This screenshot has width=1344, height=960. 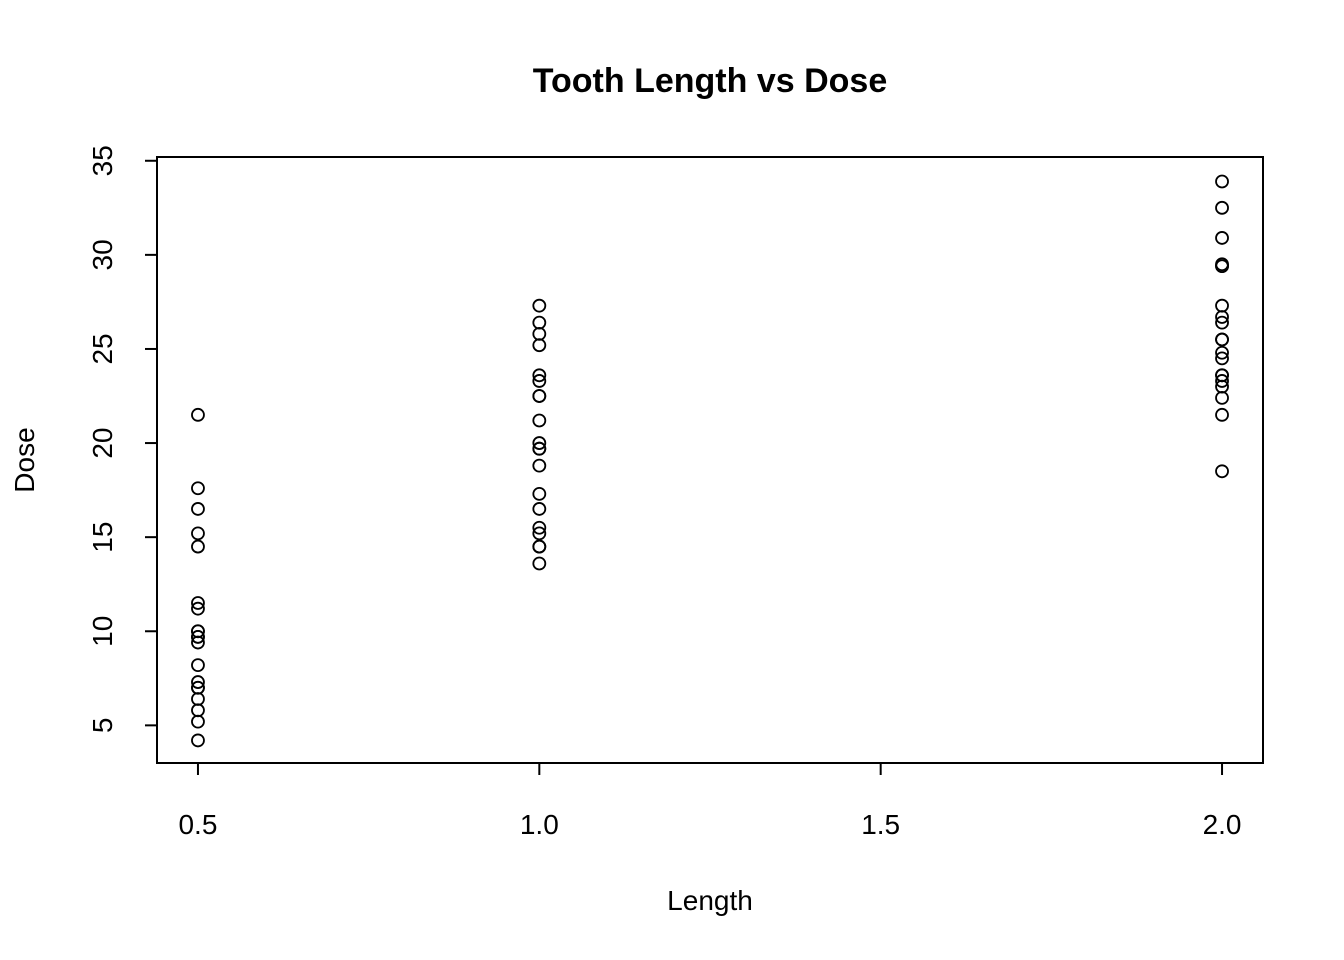 What do you see at coordinates (1222, 824) in the screenshot?
I see `x-tick-label: 2.0` at bounding box center [1222, 824].